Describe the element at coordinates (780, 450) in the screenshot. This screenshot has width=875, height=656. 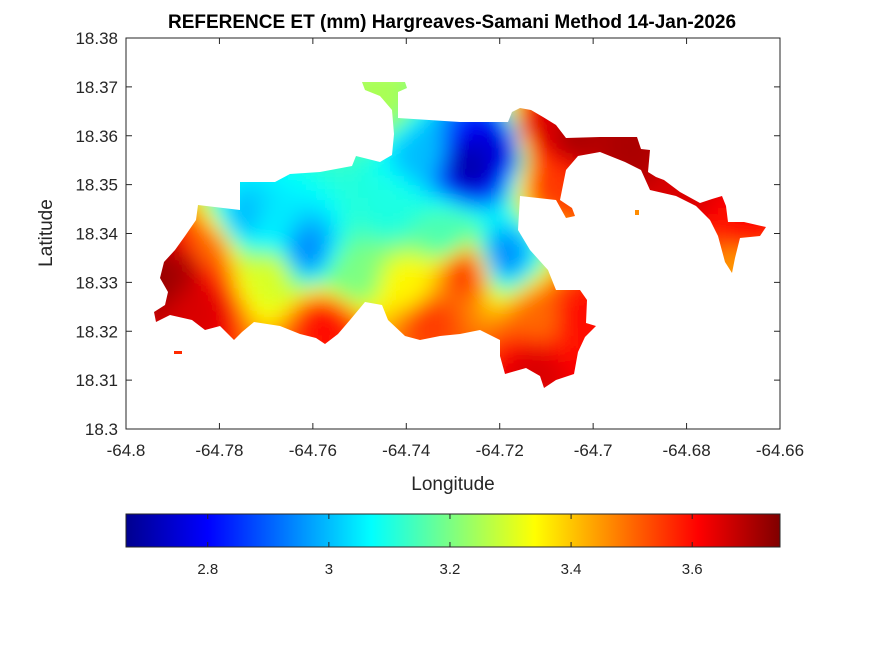
I see `x-tick-label: -64.66` at that location.